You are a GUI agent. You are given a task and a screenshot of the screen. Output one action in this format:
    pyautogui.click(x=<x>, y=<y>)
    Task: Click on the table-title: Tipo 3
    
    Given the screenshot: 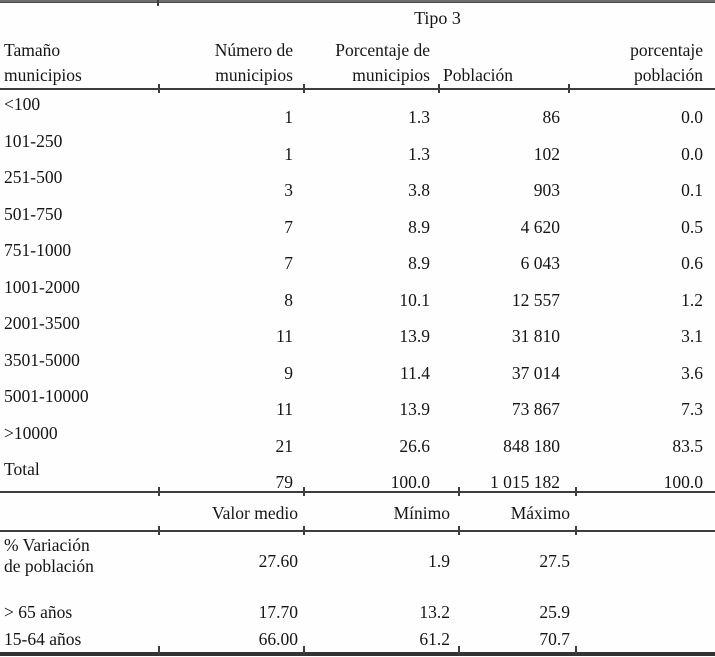 What is the action you would take?
    pyautogui.click(x=437, y=18)
    